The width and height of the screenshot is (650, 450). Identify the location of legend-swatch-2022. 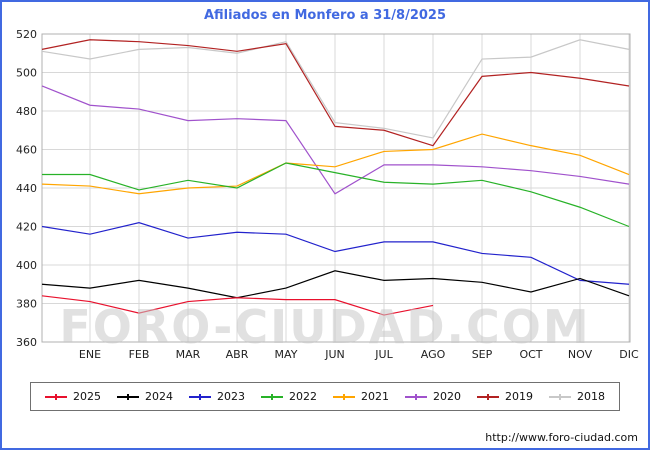
(272, 396).